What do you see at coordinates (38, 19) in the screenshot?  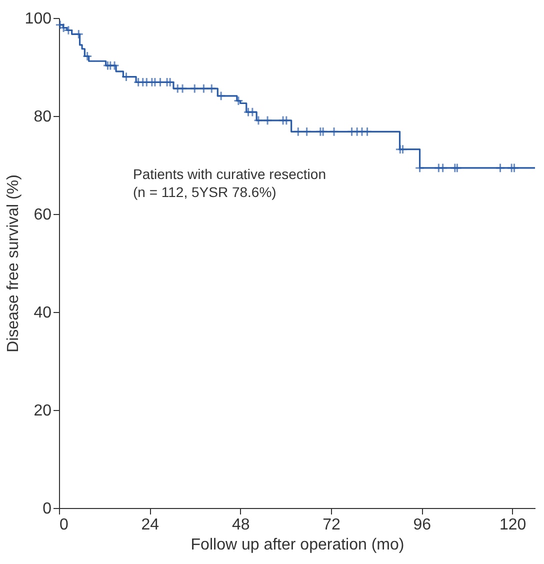 I see `y-tick-label: 100` at bounding box center [38, 19].